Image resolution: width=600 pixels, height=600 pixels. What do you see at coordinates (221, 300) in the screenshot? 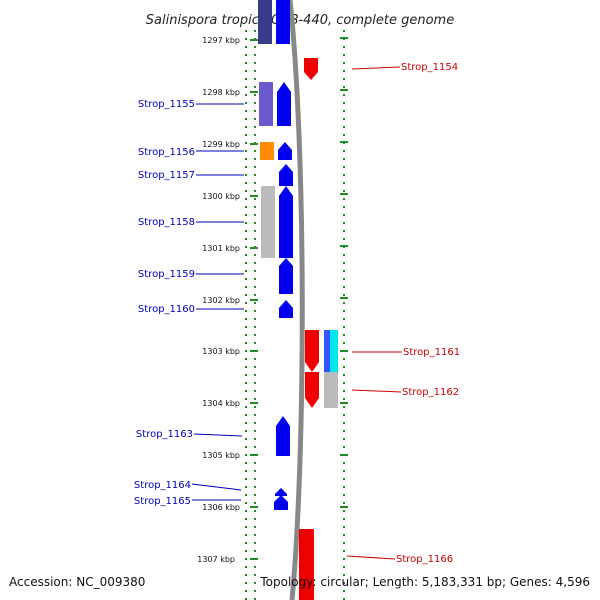
I see `tick-label-1302: 1302 kbp` at bounding box center [221, 300].